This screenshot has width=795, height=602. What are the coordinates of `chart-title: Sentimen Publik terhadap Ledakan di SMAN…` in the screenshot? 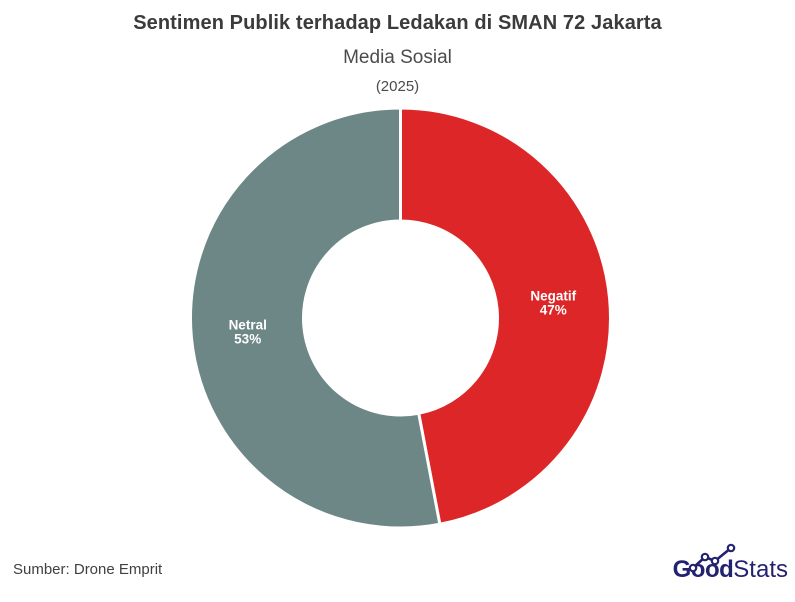 It's located at (397, 23).